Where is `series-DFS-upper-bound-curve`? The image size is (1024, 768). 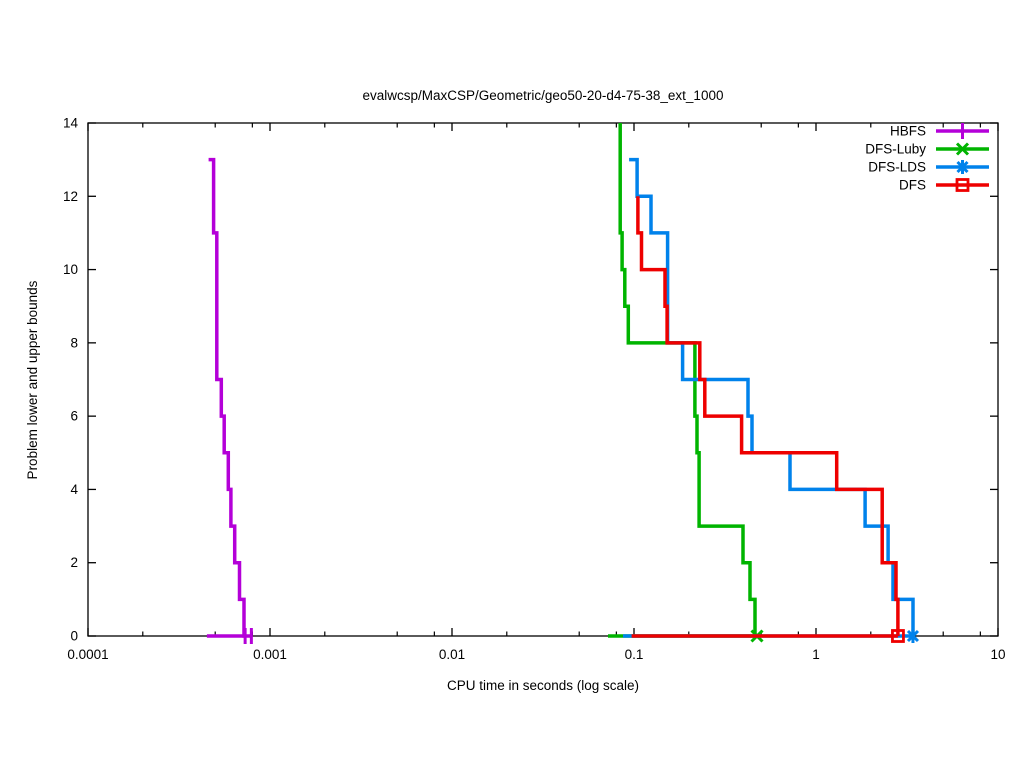 series-DFS-upper-bound-curve is located at coordinates (768, 416).